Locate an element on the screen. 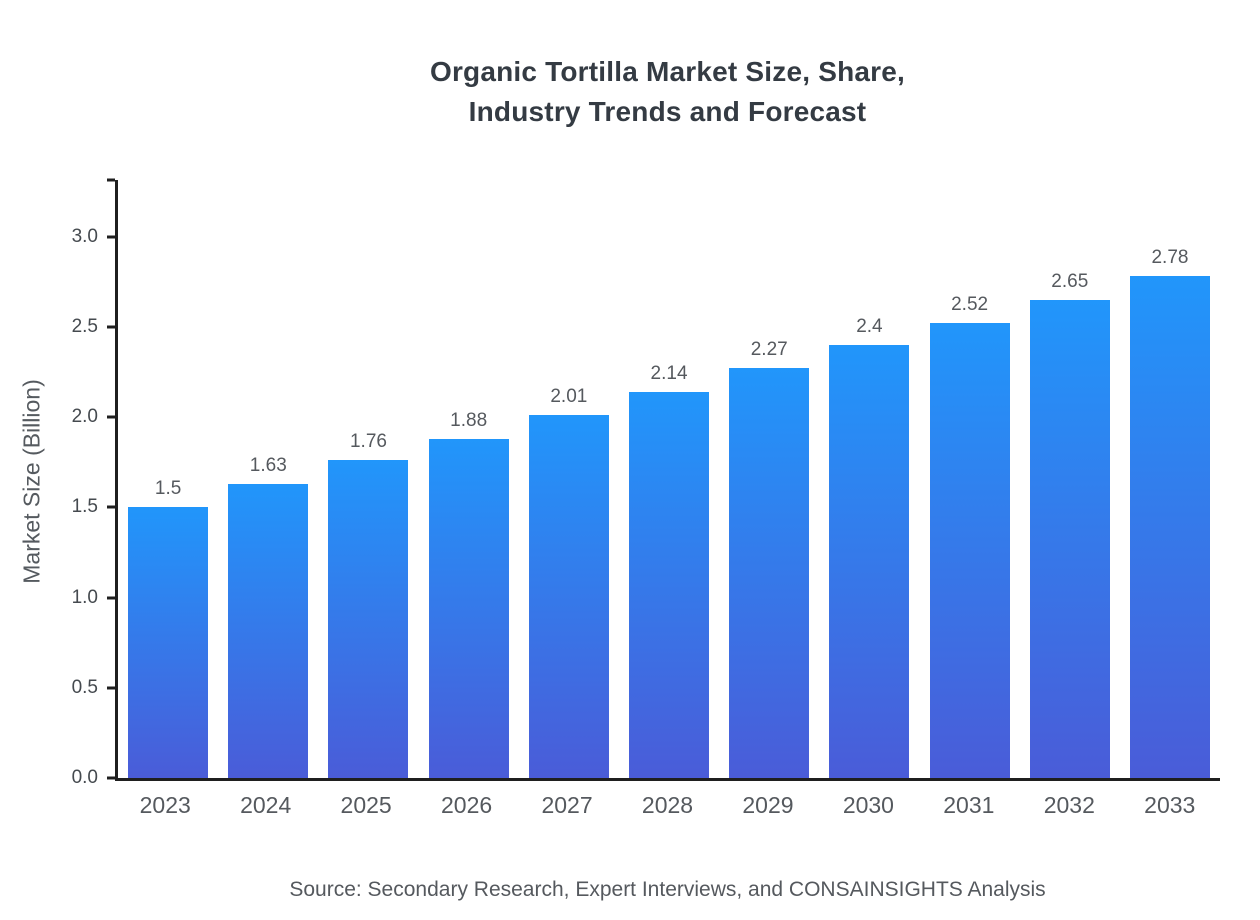 Image resolution: width=1260 pixels, height=920 pixels. y-axis-end-tick is located at coordinates (111, 180).